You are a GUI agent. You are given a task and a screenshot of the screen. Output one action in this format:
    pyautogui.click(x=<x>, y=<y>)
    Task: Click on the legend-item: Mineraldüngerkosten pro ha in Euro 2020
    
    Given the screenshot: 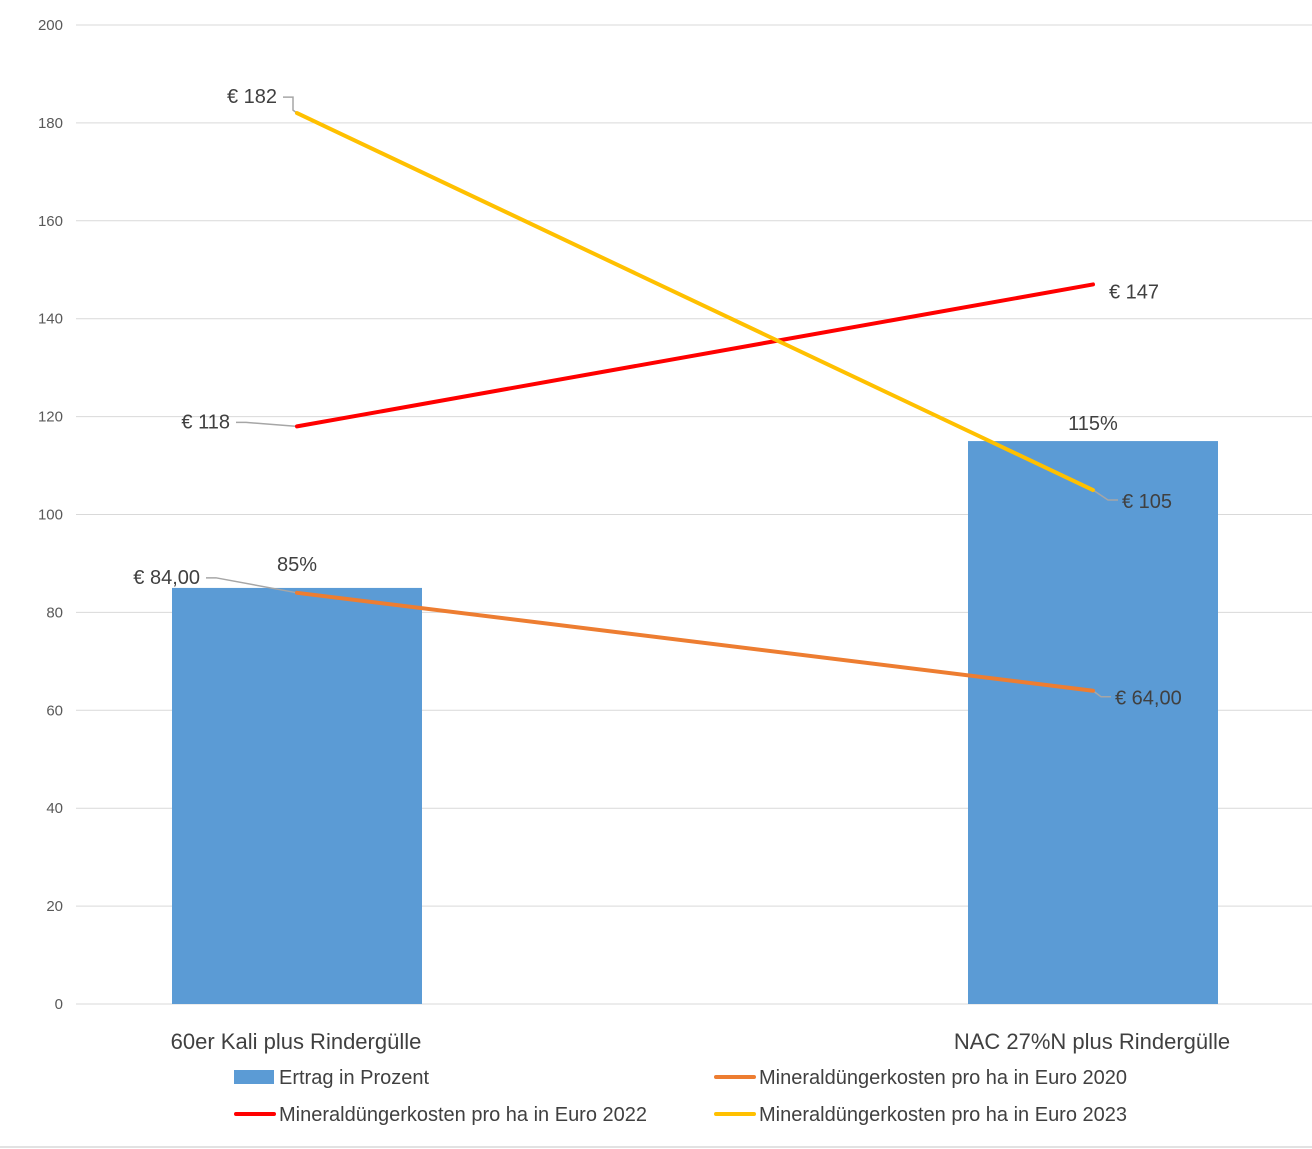 What is the action you would take?
    pyautogui.click(x=920, y=1078)
    